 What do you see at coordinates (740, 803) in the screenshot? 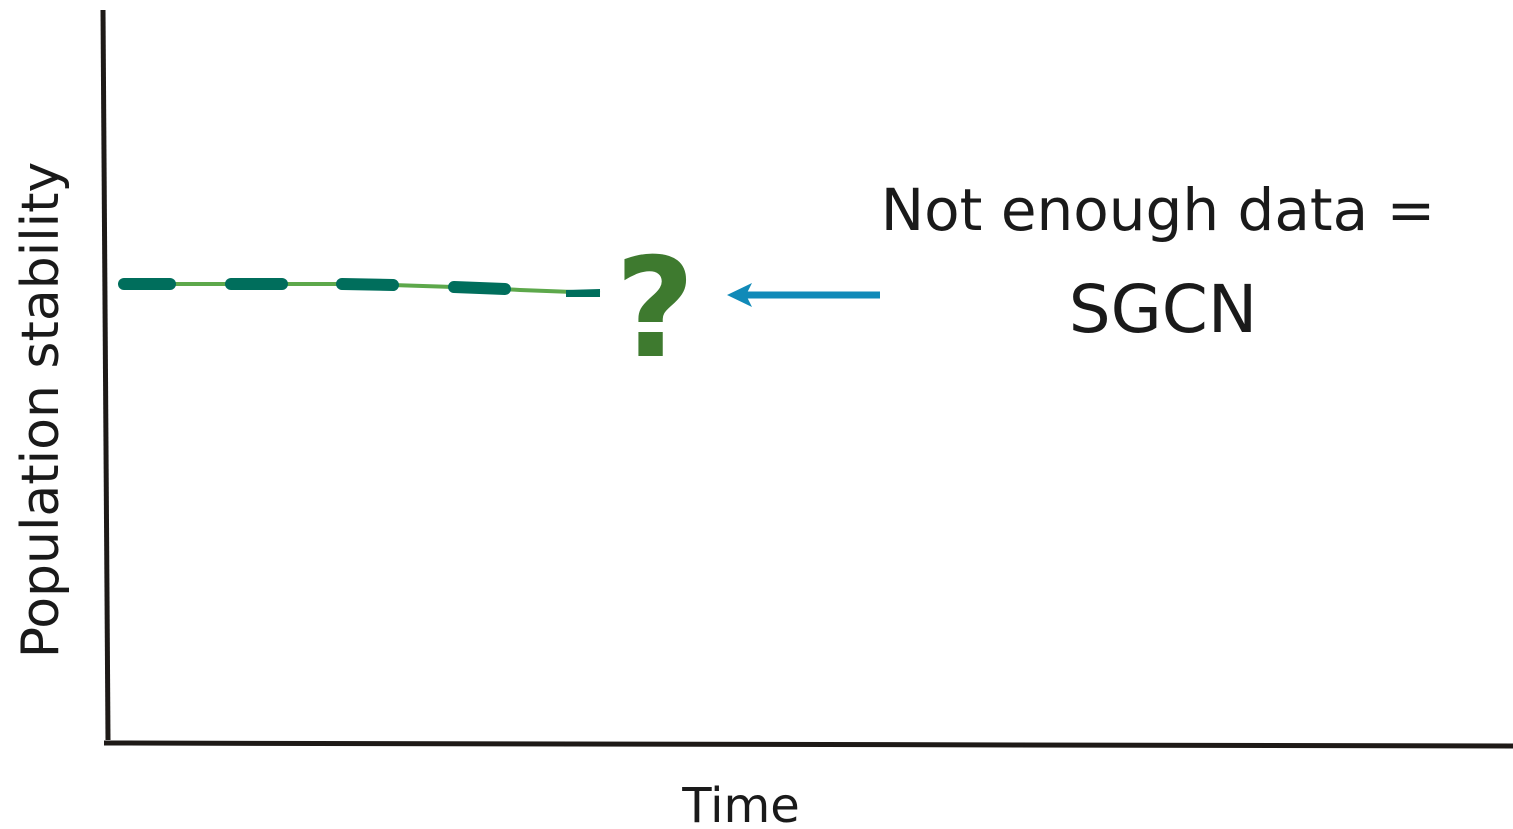
I see `x-axis-label: Time` at bounding box center [740, 803].